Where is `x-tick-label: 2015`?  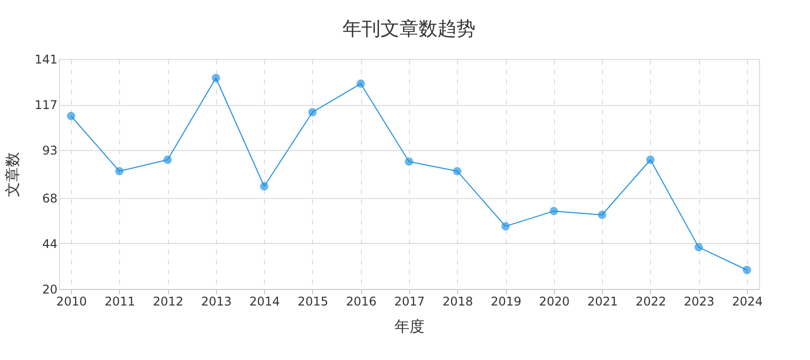
x-tick-label: 2015 is located at coordinates (313, 301).